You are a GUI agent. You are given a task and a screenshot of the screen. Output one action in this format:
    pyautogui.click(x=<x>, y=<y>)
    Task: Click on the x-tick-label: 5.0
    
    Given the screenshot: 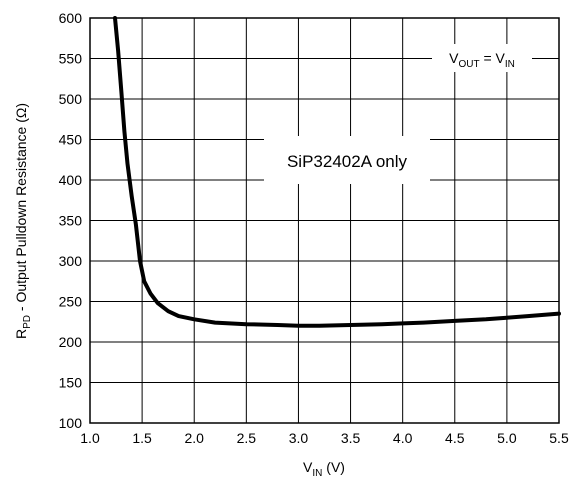 What is the action you would take?
    pyautogui.click(x=507, y=438)
    